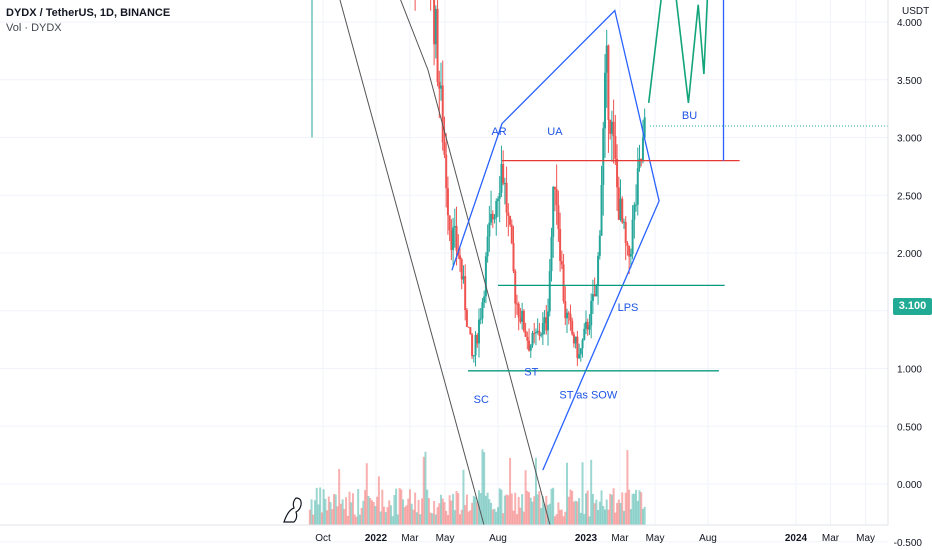  What do you see at coordinates (444, 534) in the screenshot?
I see `x-axis: Oct 2022 Mar May Aug 2023 Mar May Aug 2024 Mar May` at bounding box center [444, 534].